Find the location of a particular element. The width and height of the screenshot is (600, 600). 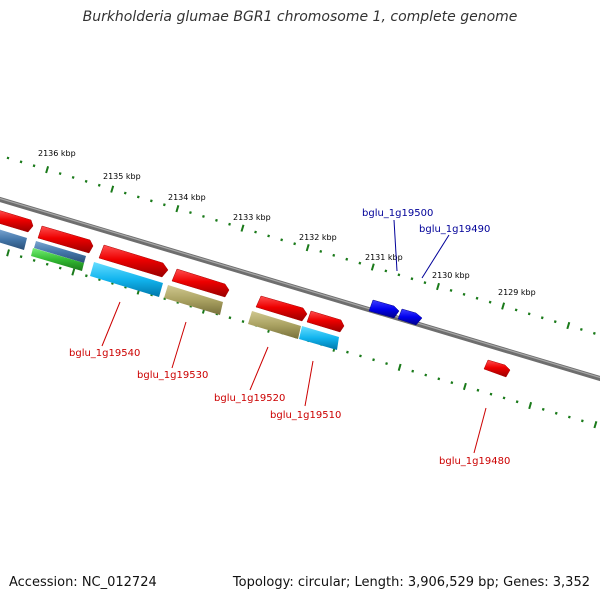

gene-label-bglu_1g19500: bglu_1g19500 is located at coordinates (397, 213).